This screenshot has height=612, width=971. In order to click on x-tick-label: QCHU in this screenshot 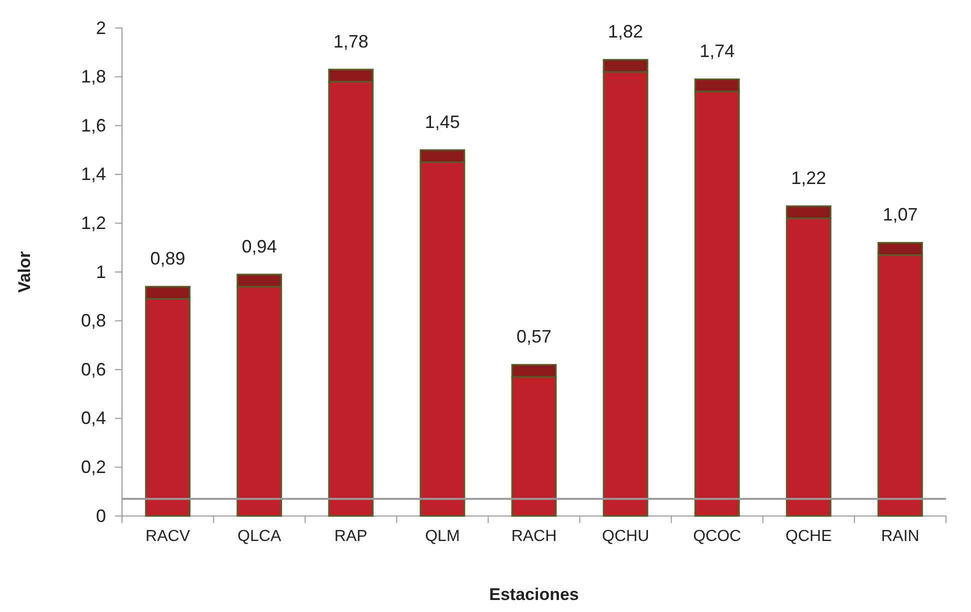, I will do `click(626, 536)`.